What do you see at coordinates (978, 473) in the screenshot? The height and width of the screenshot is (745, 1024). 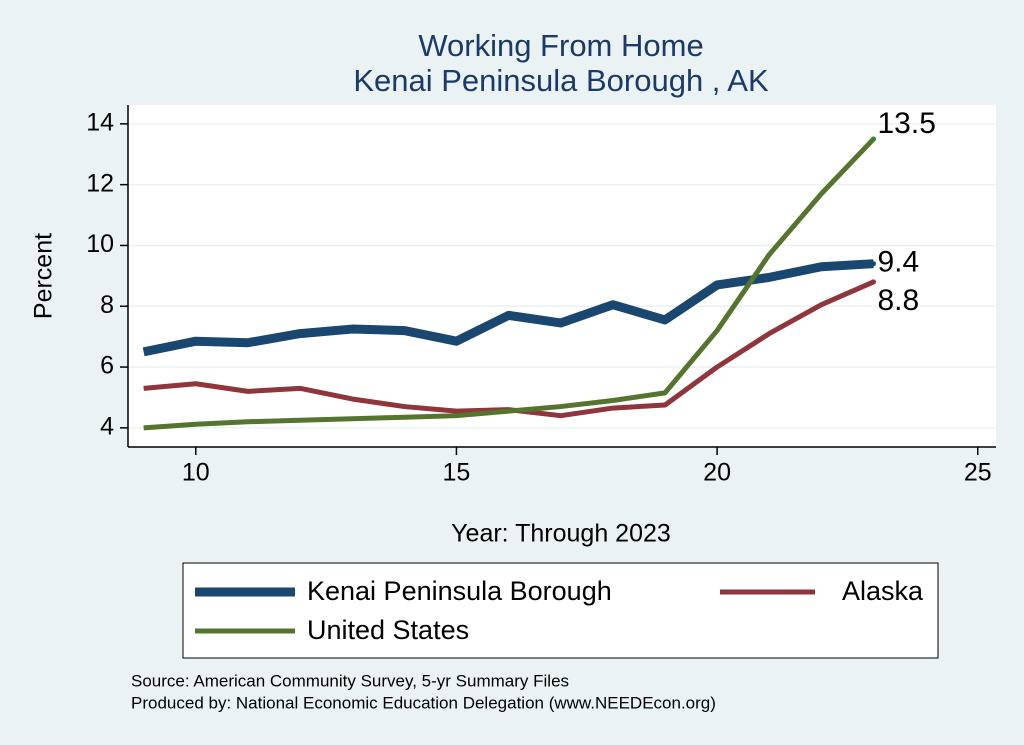 I see `x-tick-label: 25` at bounding box center [978, 473].